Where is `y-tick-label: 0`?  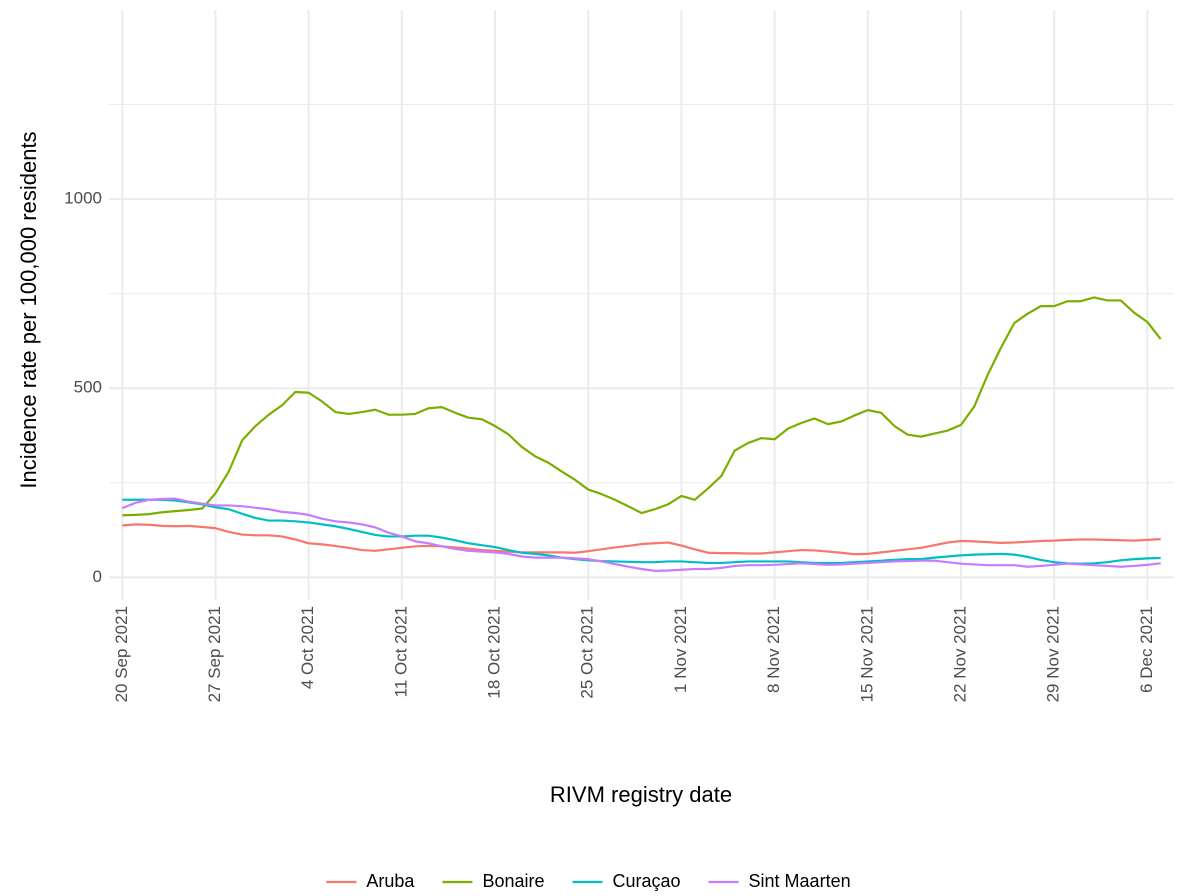
y-tick-label: 0 is located at coordinates (97, 576).